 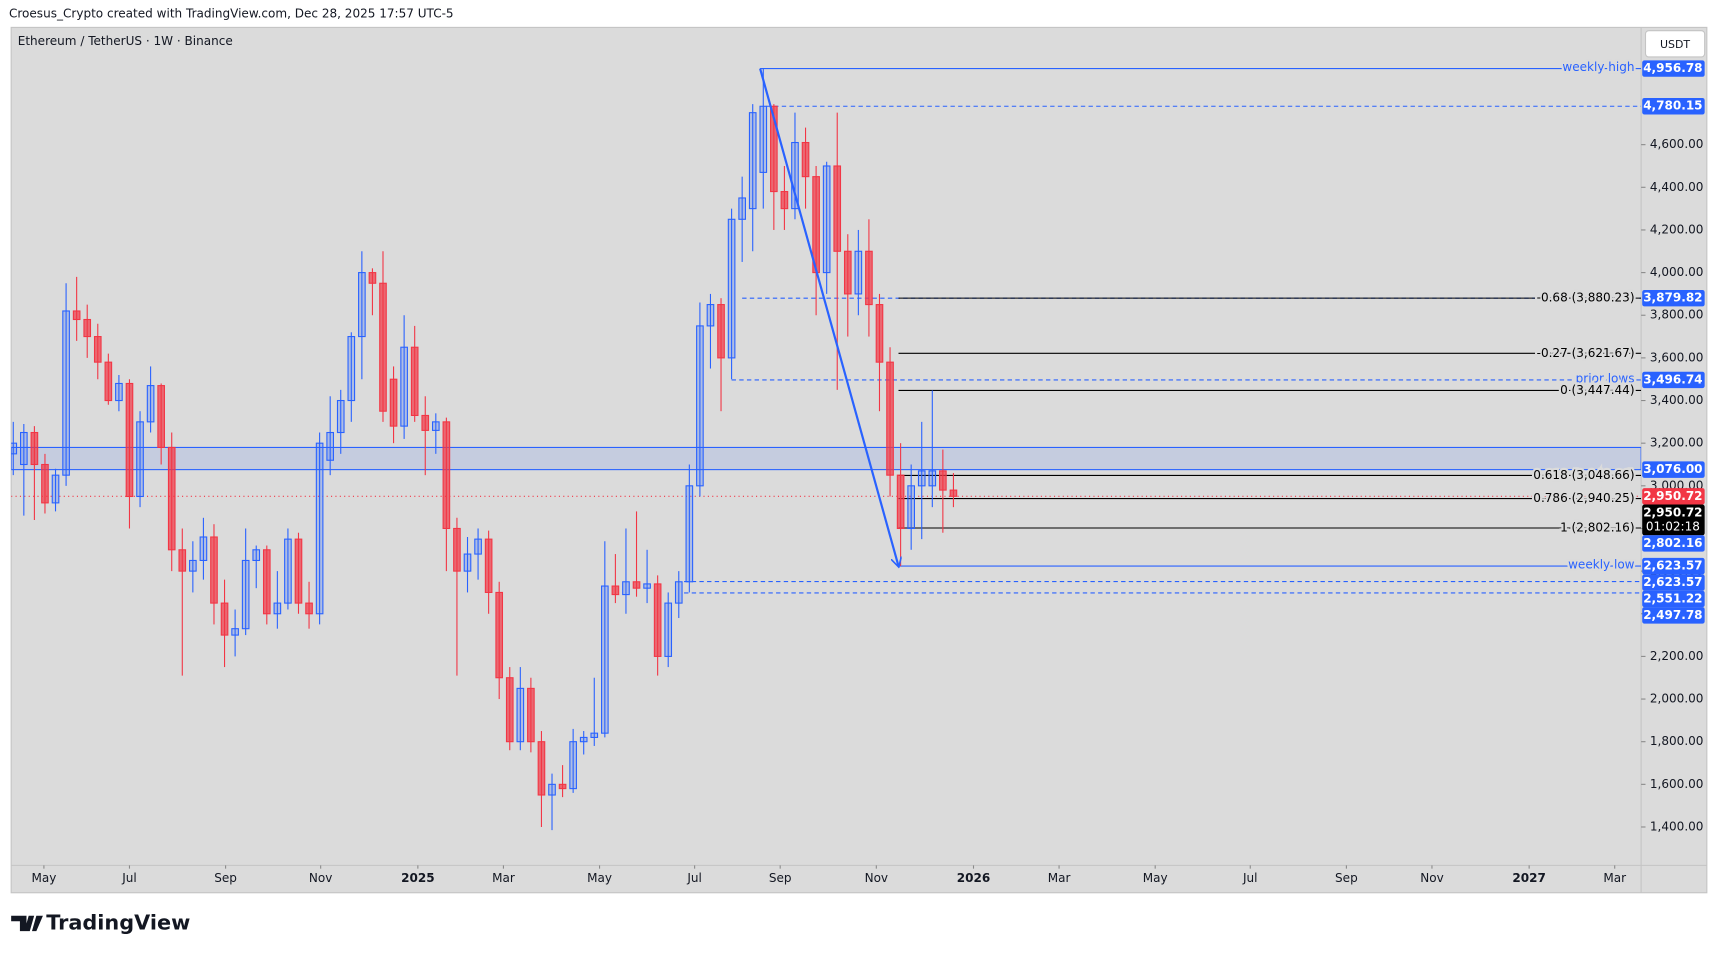 What do you see at coordinates (1677, 656) in the screenshot?
I see `y-tick-label: 2,200.00` at bounding box center [1677, 656].